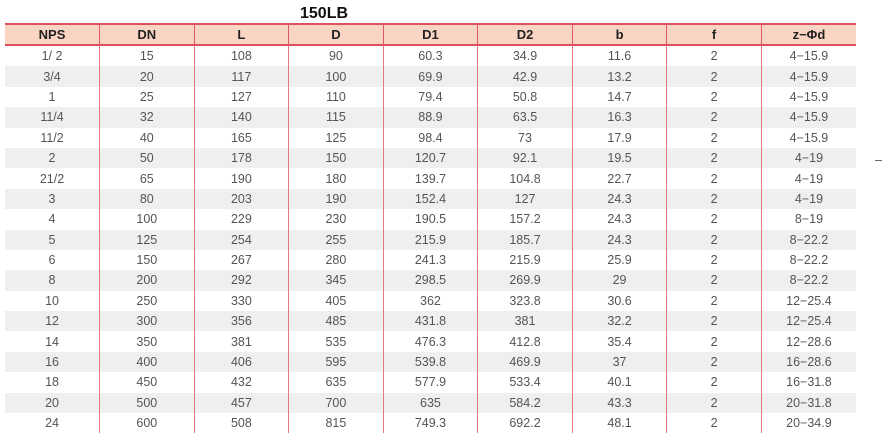 Image resolution: width=883 pixels, height=433 pixels. I want to click on table-cell: 700, so click(336, 403).